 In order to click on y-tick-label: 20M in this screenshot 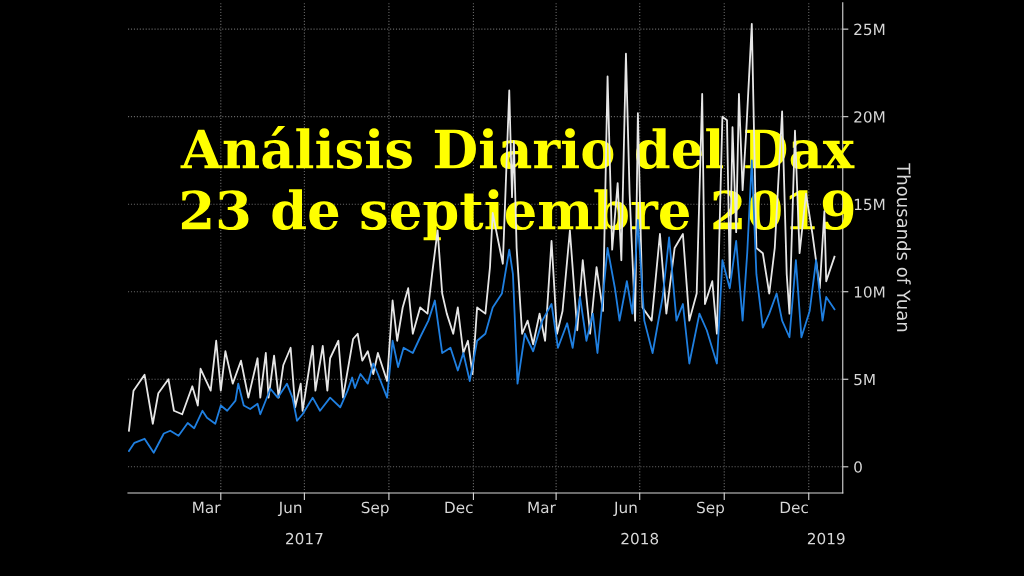, I will do `click(869, 117)`.